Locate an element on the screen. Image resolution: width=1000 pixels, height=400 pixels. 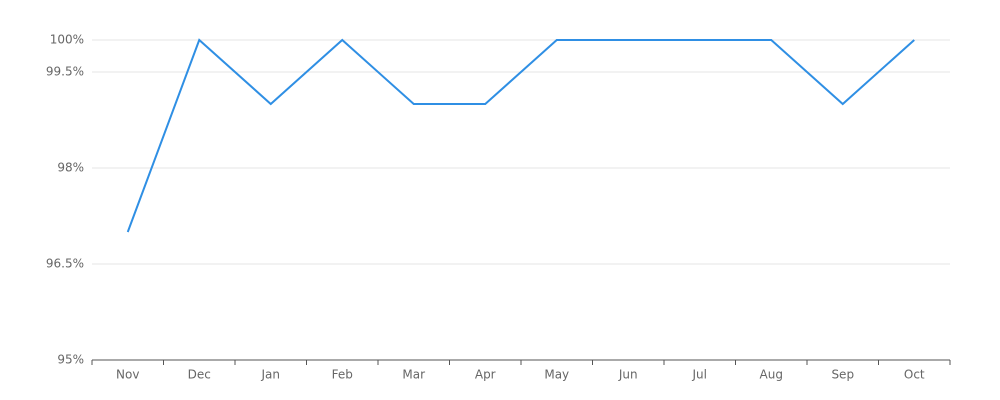
y-tick-label: 99.5% is located at coordinates (65, 72).